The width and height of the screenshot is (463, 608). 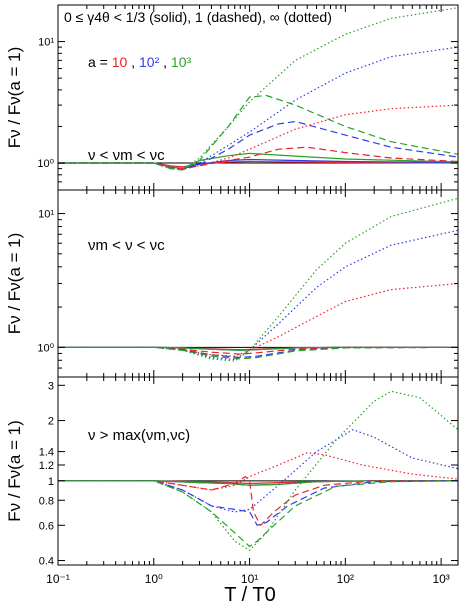 I want to click on legend: a = 10 , 10² , 10³, so click(x=139, y=62).